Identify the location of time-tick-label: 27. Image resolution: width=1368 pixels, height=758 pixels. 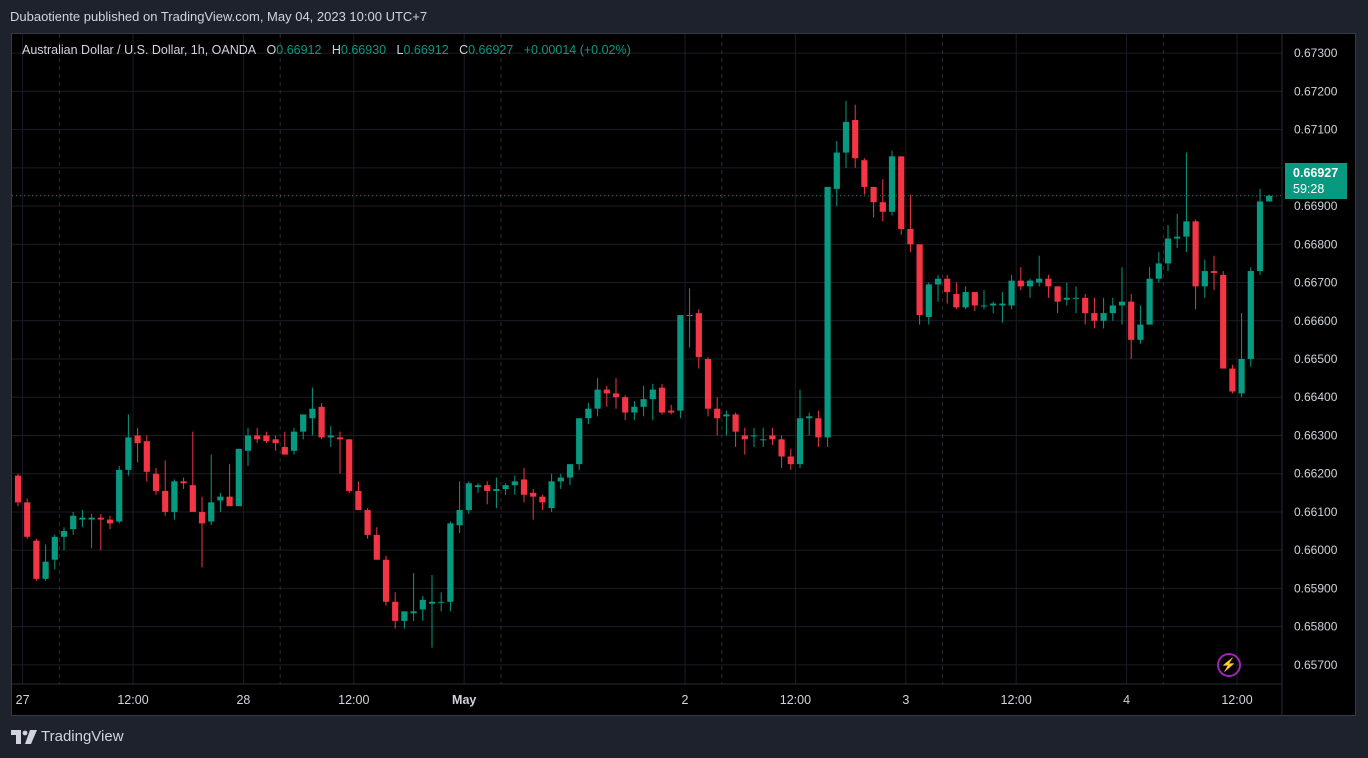
(23, 700).